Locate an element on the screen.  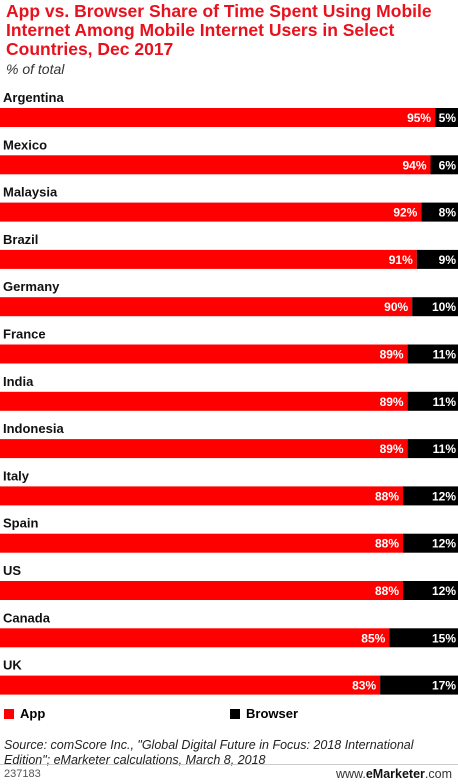
brand-name: eMarketer is located at coordinates (395, 774).